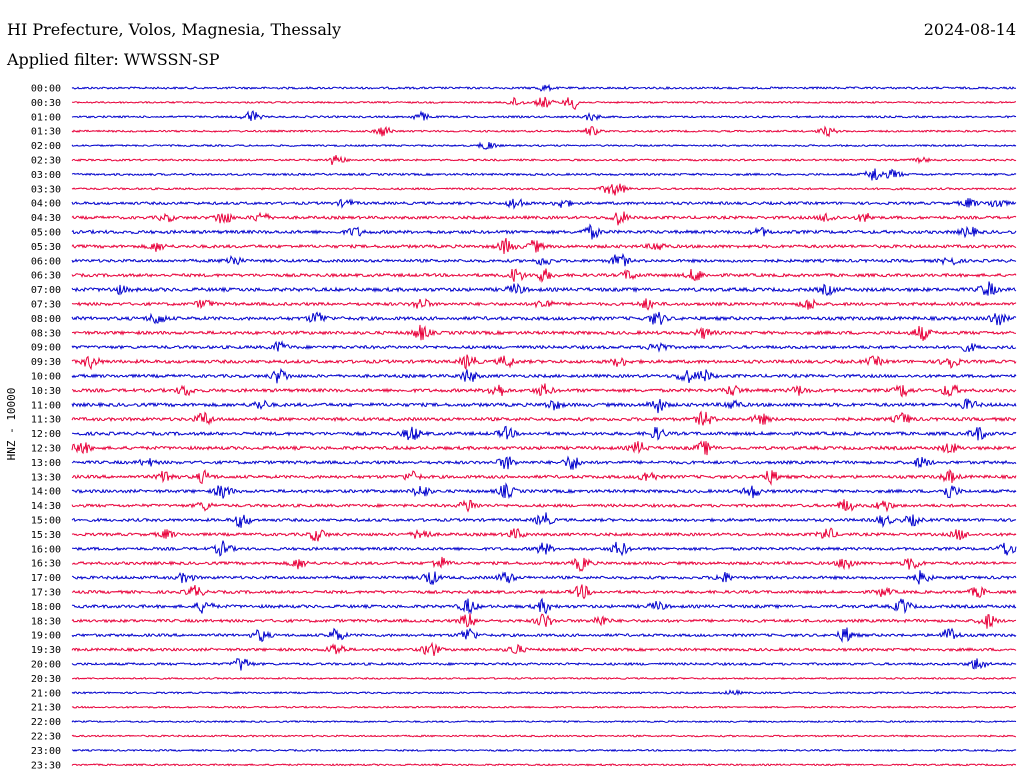 This screenshot has height=780, width=1024. What do you see at coordinates (46, 117) in the screenshot?
I see `row-tick-label: 01:00` at bounding box center [46, 117].